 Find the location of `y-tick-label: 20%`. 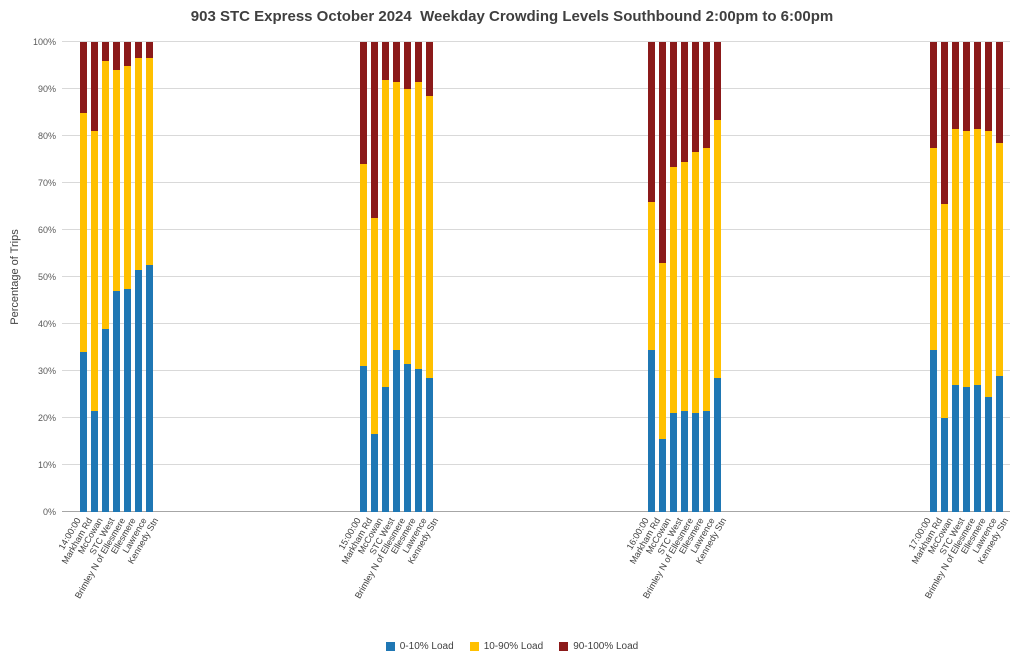

y-tick-label: 20% is located at coordinates (46, 418).